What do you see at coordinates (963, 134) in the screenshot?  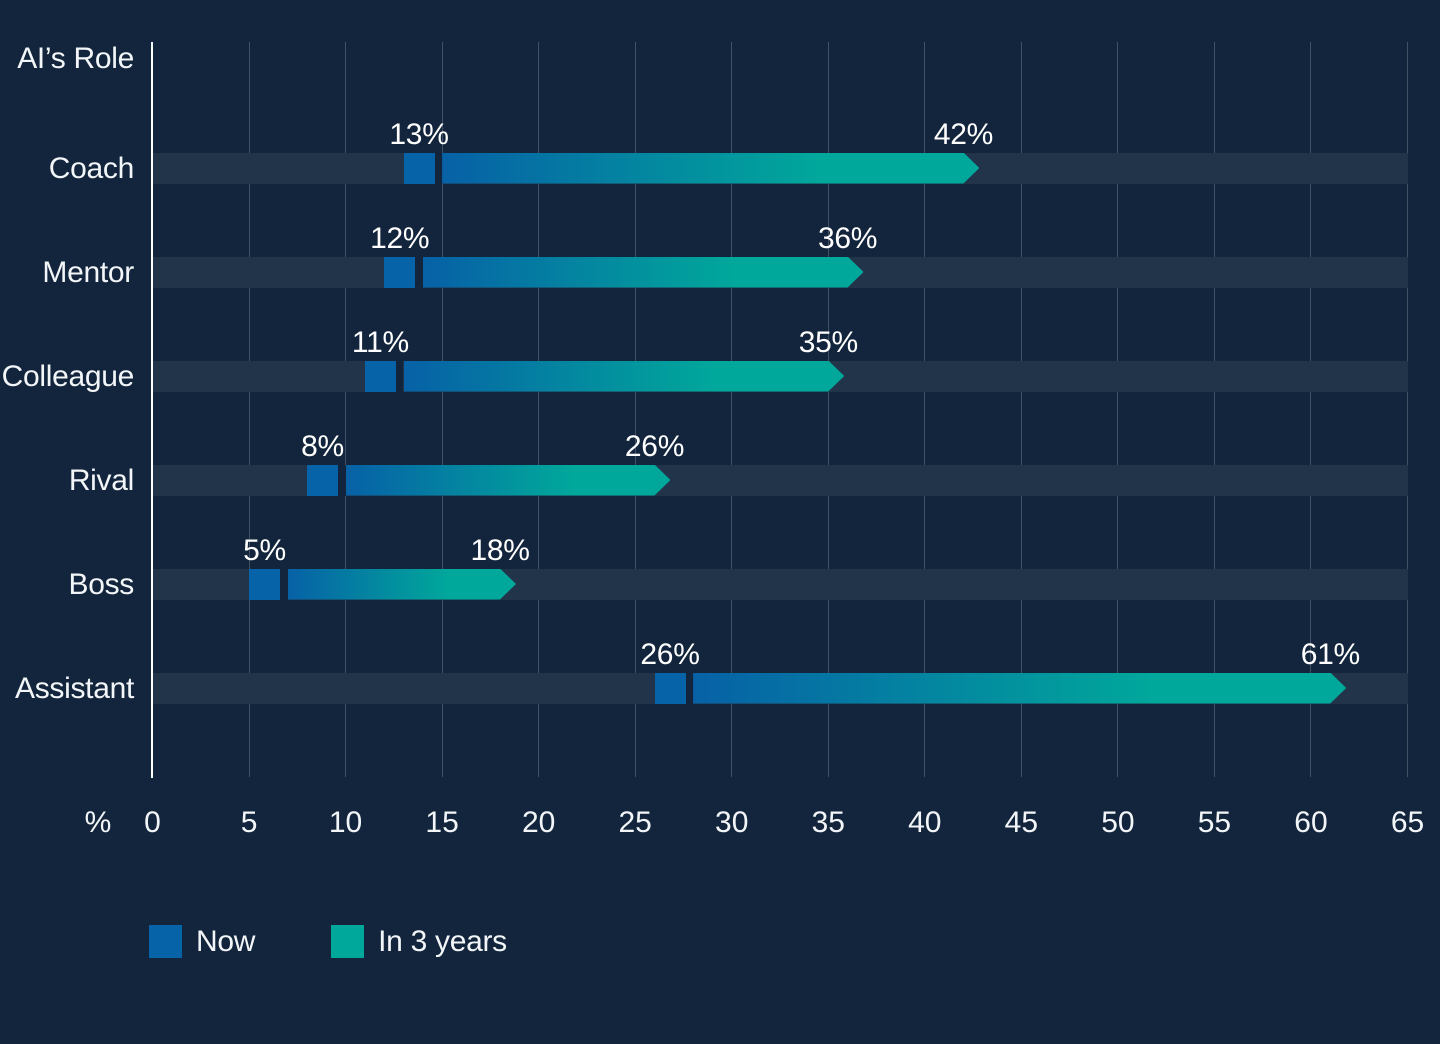 I see `future-value-label-coach: 42%` at bounding box center [963, 134].